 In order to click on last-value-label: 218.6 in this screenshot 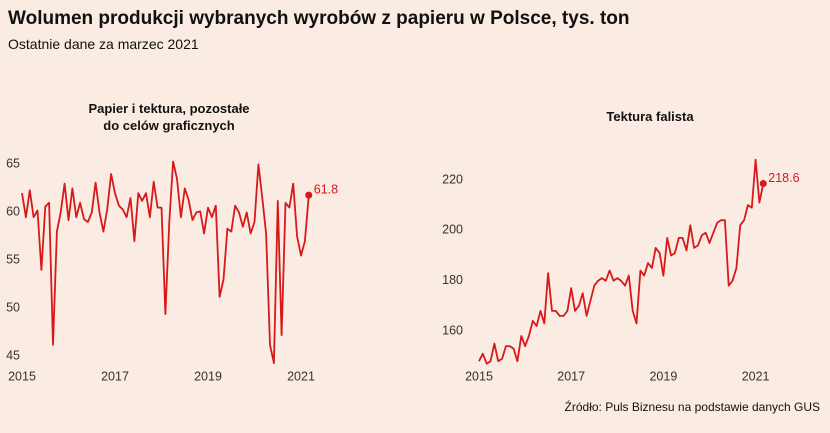, I will do `click(783, 178)`.